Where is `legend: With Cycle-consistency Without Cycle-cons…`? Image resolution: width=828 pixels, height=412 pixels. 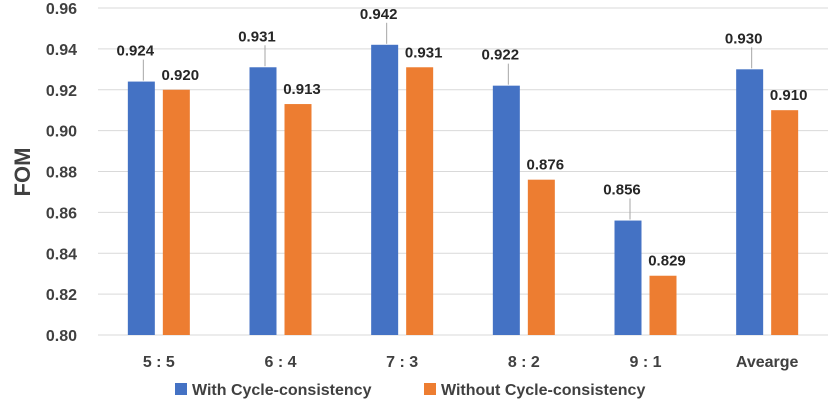
legend: With Cycle-consistency Without Cycle-cons… is located at coordinates (410, 390).